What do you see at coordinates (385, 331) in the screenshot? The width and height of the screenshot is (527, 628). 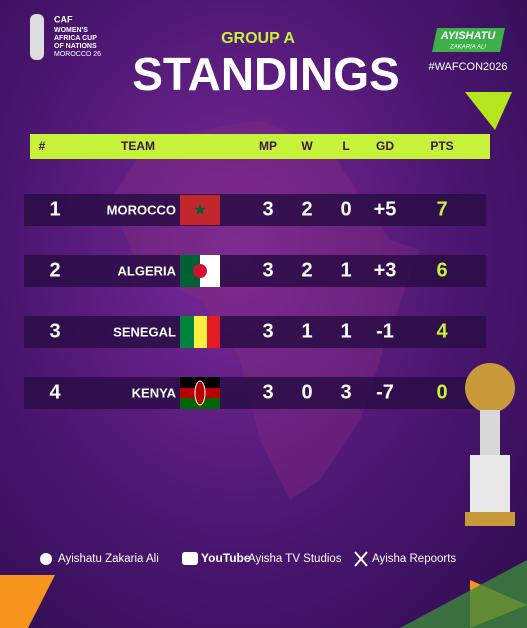 I see `cell: -1` at bounding box center [385, 331].